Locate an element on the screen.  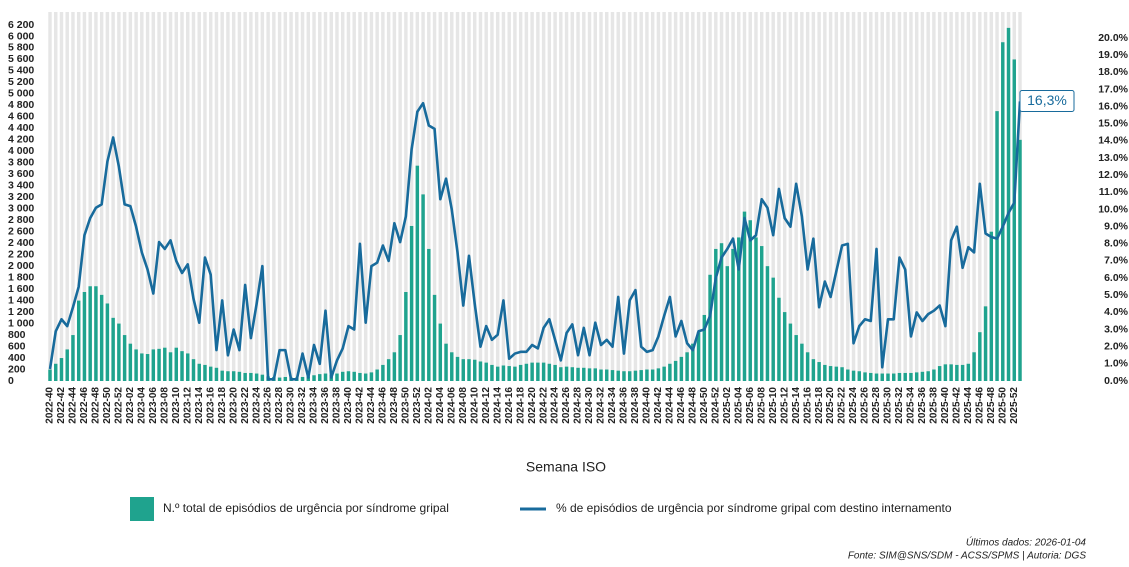
y-tick-label: 2 000 is located at coordinates (21, 266).